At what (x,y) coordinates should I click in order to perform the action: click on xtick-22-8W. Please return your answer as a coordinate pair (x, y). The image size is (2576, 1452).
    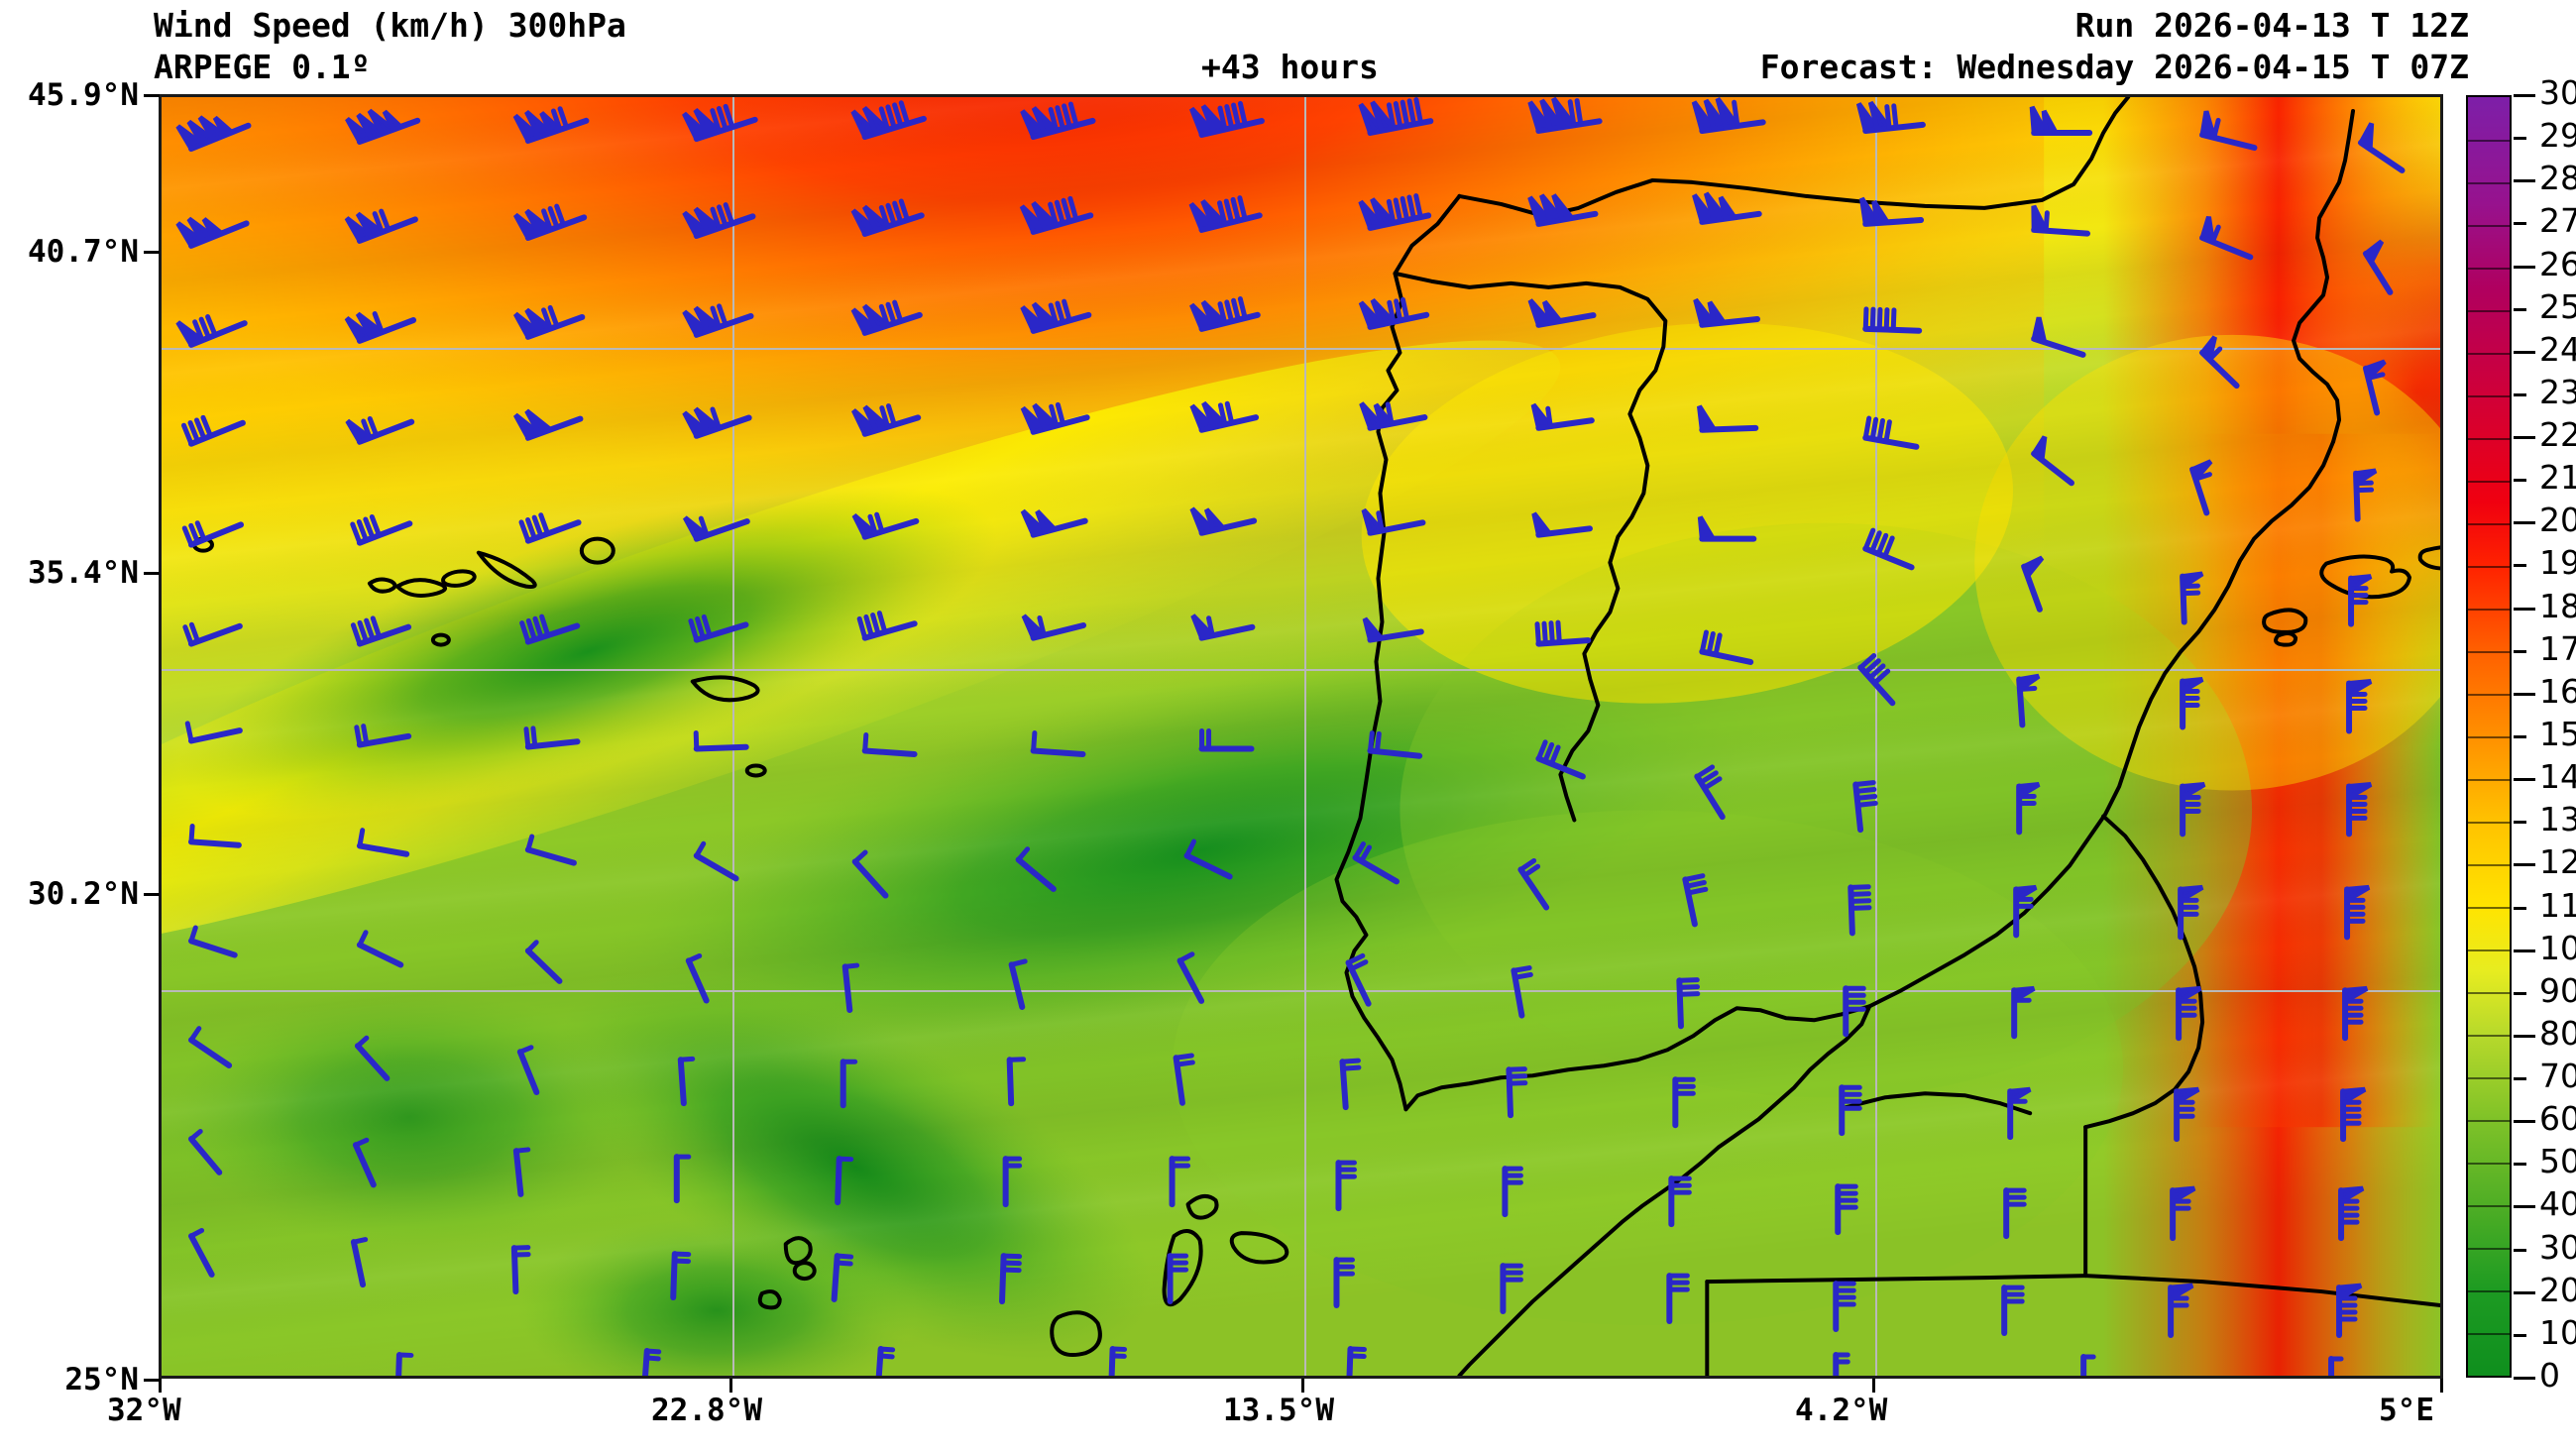
    Looking at the image, I should click on (730, 1386).